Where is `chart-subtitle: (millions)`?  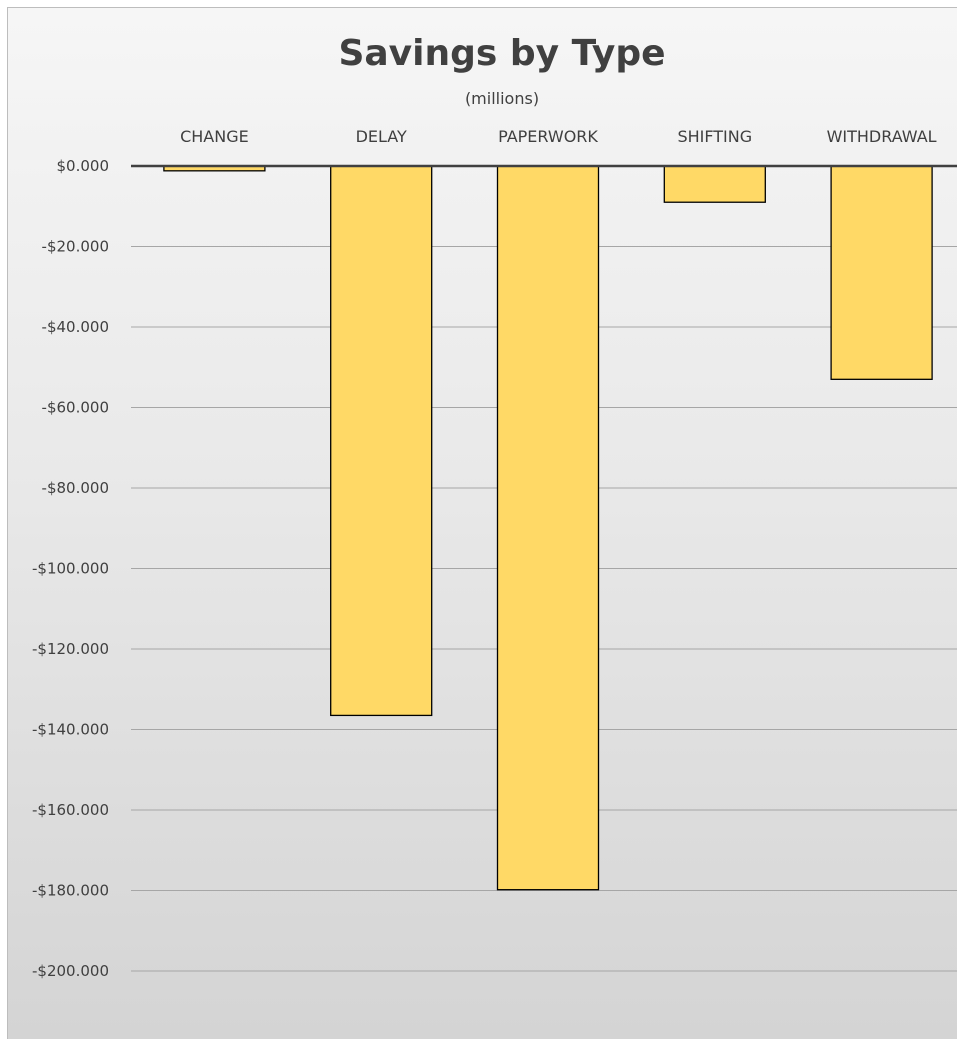
chart-subtitle: (millions) is located at coordinates (502, 98).